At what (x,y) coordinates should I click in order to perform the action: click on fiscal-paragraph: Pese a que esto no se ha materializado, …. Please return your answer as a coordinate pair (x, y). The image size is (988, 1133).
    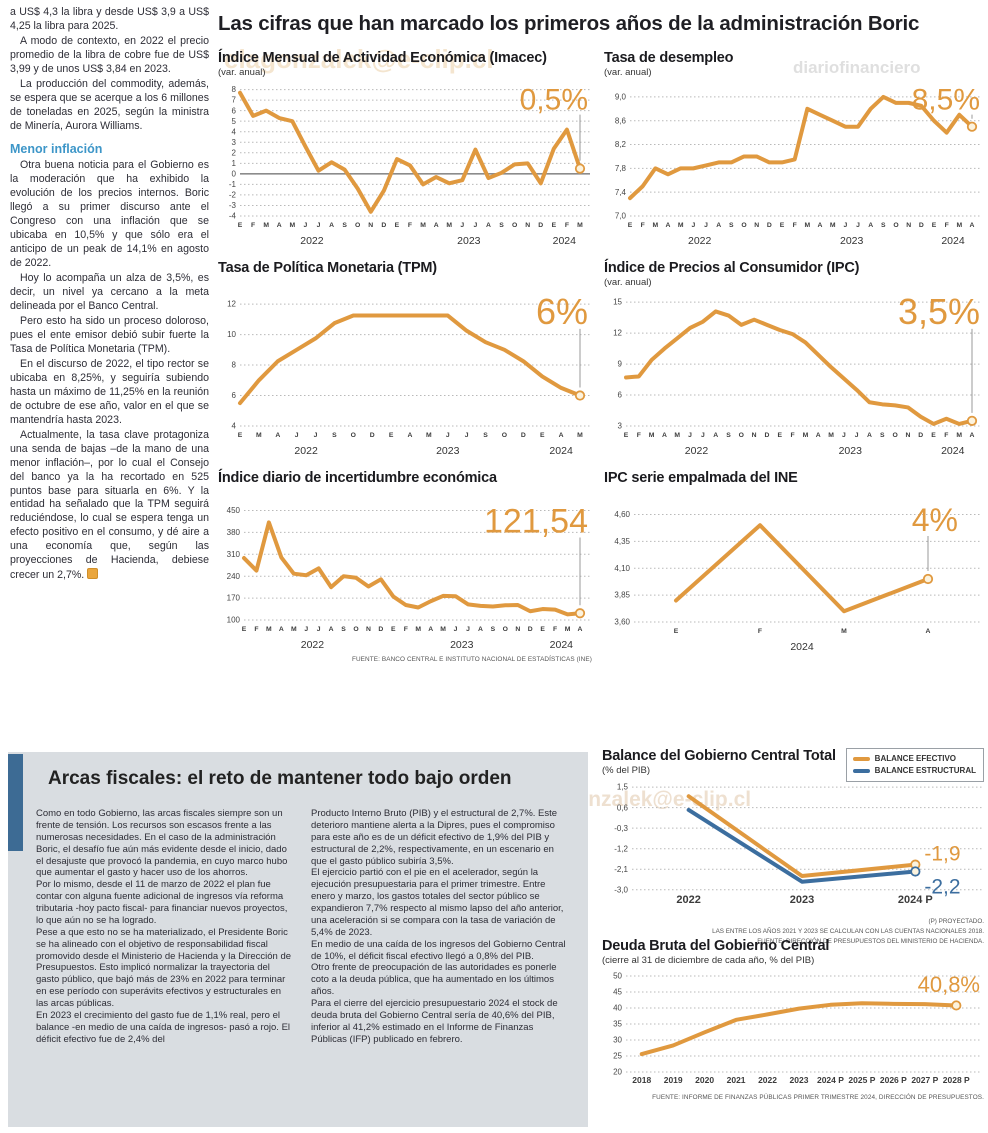
    Looking at the image, I should click on (164, 967).